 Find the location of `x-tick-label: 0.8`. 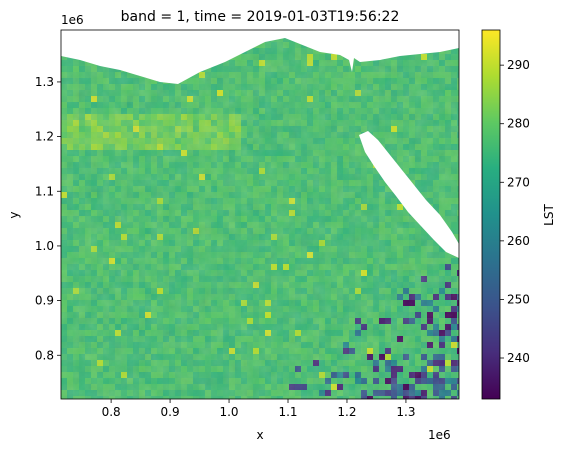

x-tick-label: 0.8 is located at coordinates (111, 412).